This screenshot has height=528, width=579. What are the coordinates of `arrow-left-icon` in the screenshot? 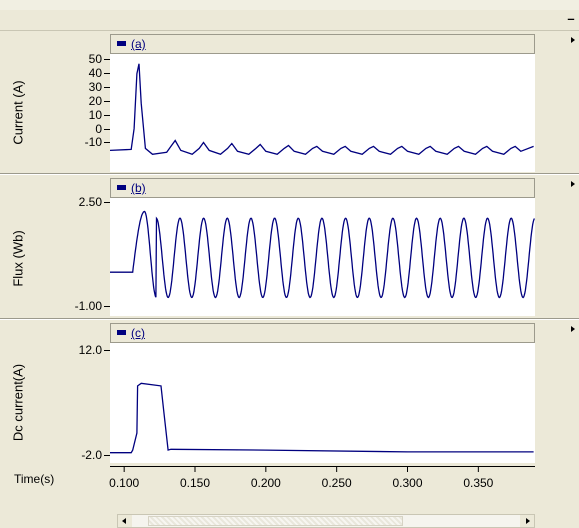 It's located at (124, 521).